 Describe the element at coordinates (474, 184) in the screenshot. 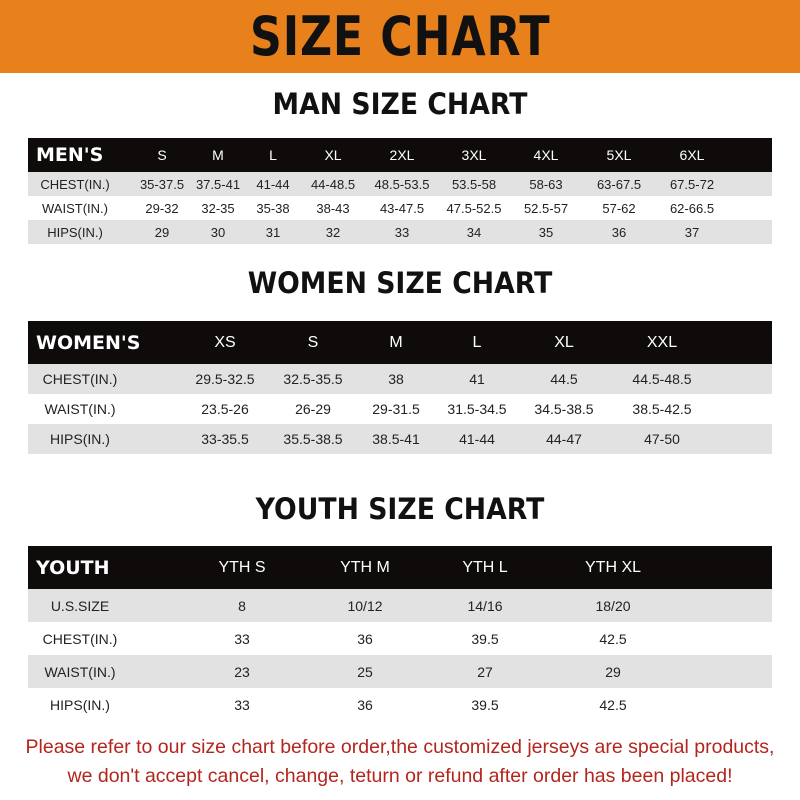

I see `value-cell: 53.5-58` at that location.